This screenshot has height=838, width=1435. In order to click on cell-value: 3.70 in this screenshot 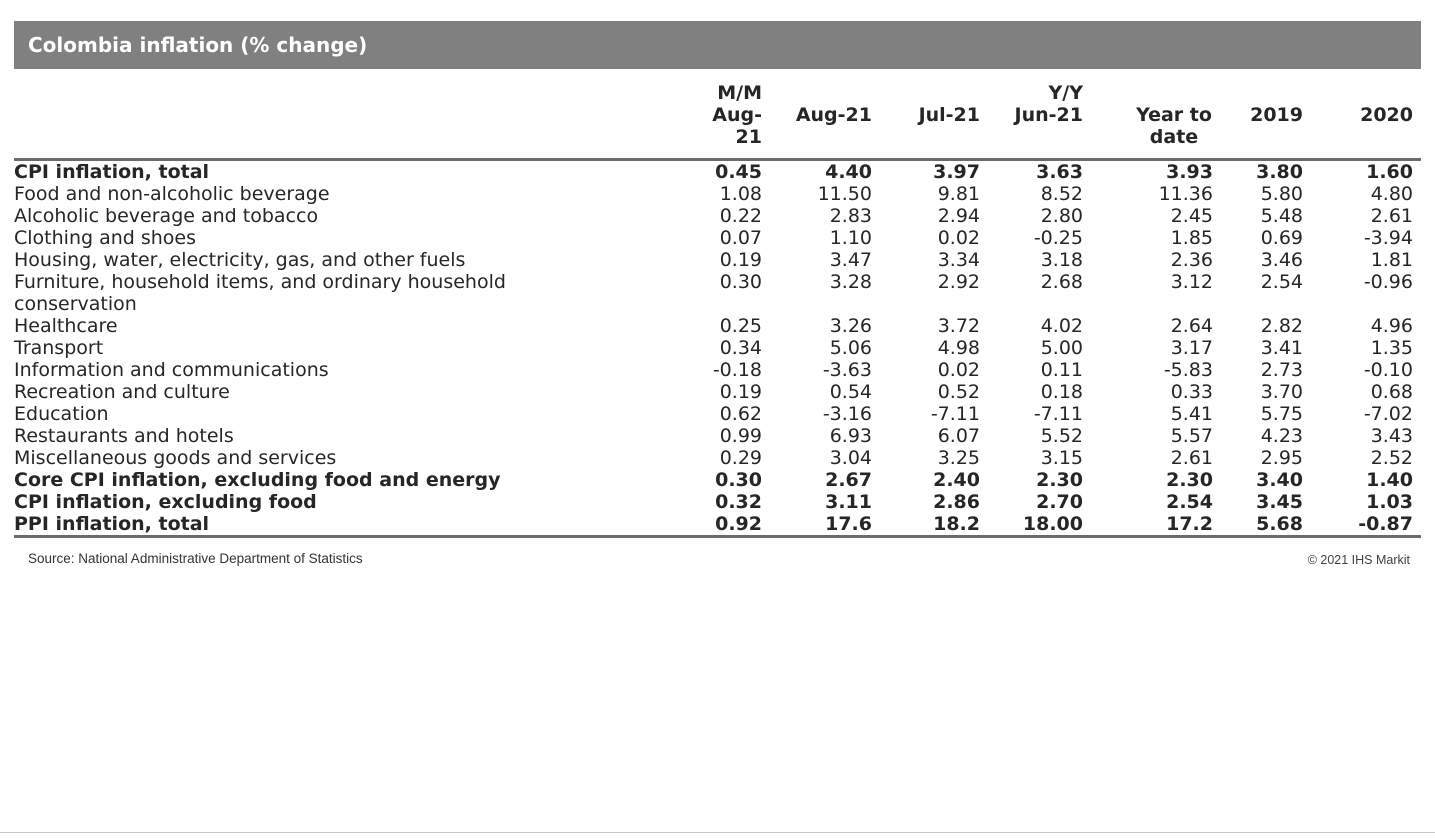, I will do `click(1281, 392)`.